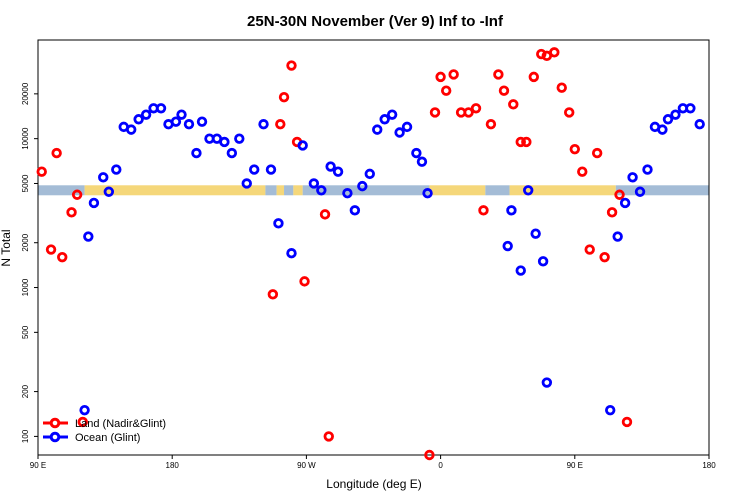  I want to click on y-tick-label: 5000, so click(25, 183).